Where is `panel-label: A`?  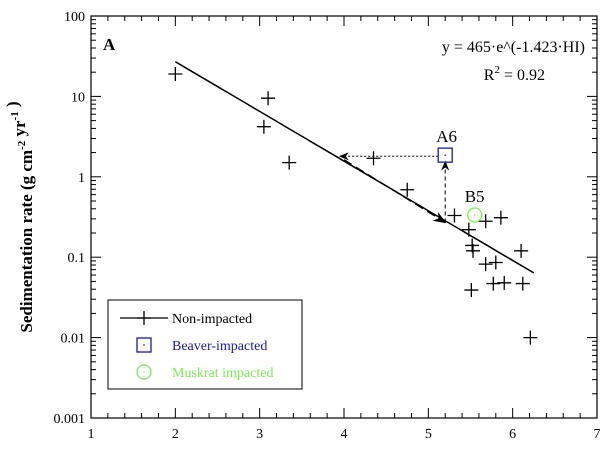
panel-label: A is located at coordinates (109, 44).